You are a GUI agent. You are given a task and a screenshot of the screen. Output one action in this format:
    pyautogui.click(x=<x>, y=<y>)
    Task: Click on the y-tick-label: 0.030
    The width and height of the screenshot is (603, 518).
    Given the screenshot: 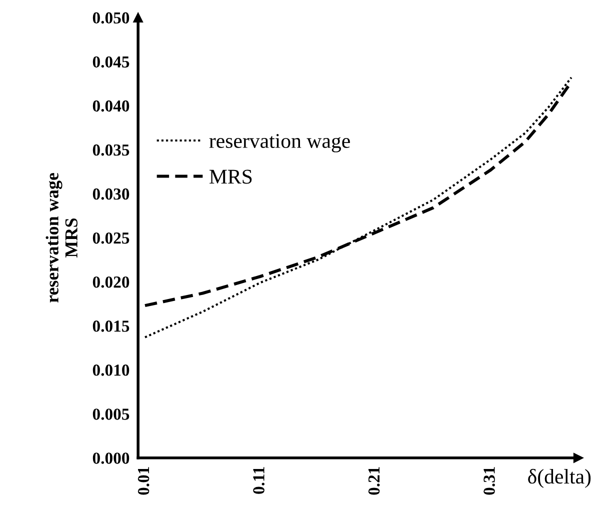 What is the action you would take?
    pyautogui.click(x=111, y=194)
    